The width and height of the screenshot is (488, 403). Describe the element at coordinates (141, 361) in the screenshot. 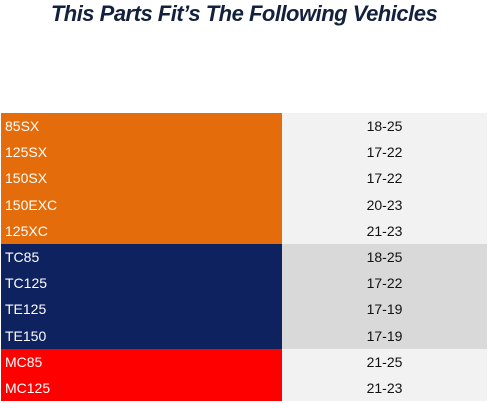

I see `model-cell: MC85` at that location.